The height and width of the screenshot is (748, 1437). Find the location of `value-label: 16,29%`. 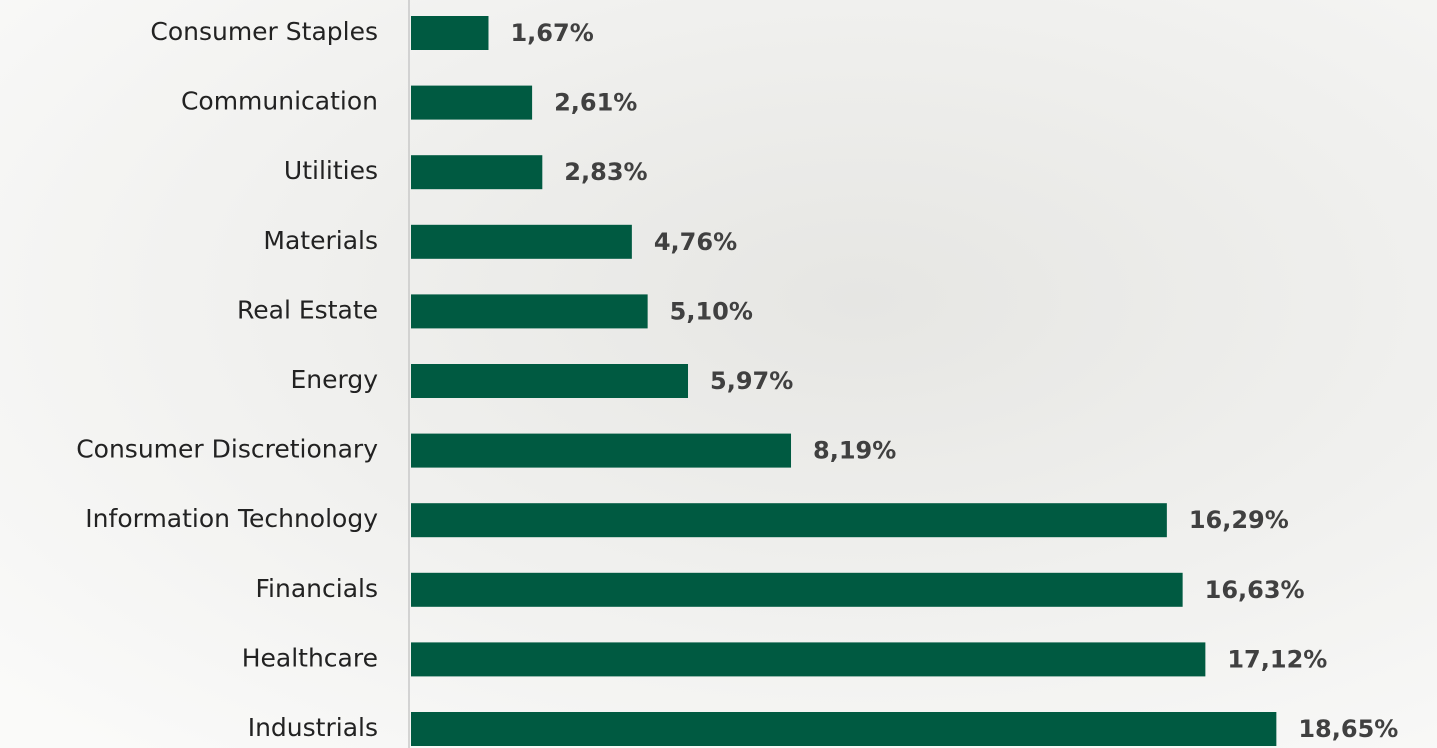

value-label: 16,29% is located at coordinates (1239, 520).